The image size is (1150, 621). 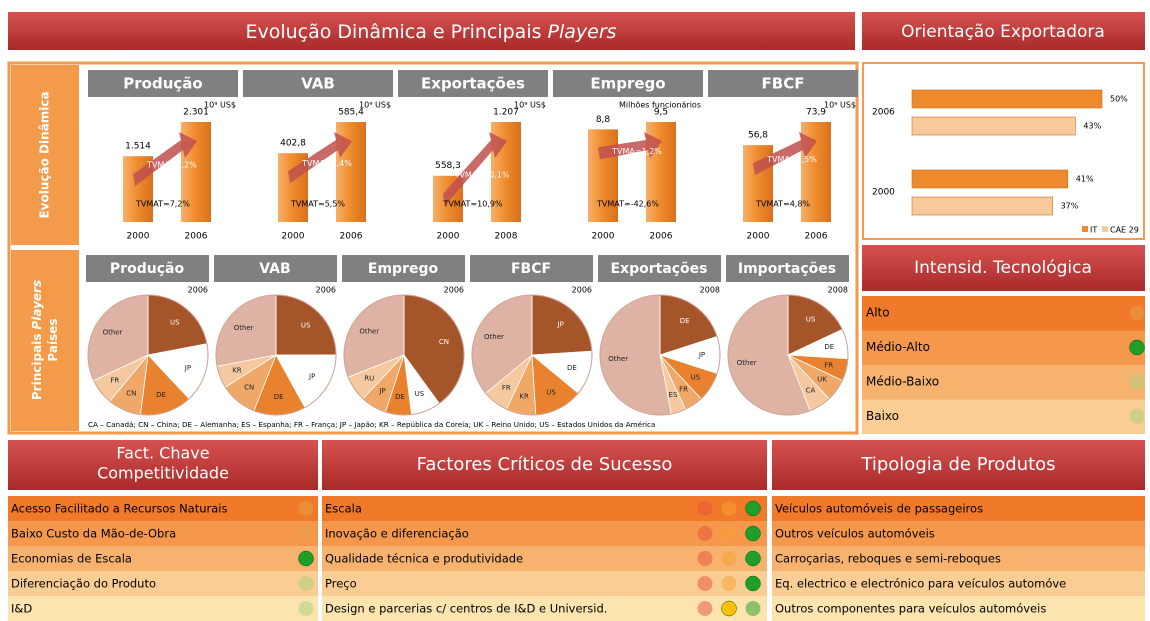 I want to click on slice-label: DE, so click(x=161, y=395).